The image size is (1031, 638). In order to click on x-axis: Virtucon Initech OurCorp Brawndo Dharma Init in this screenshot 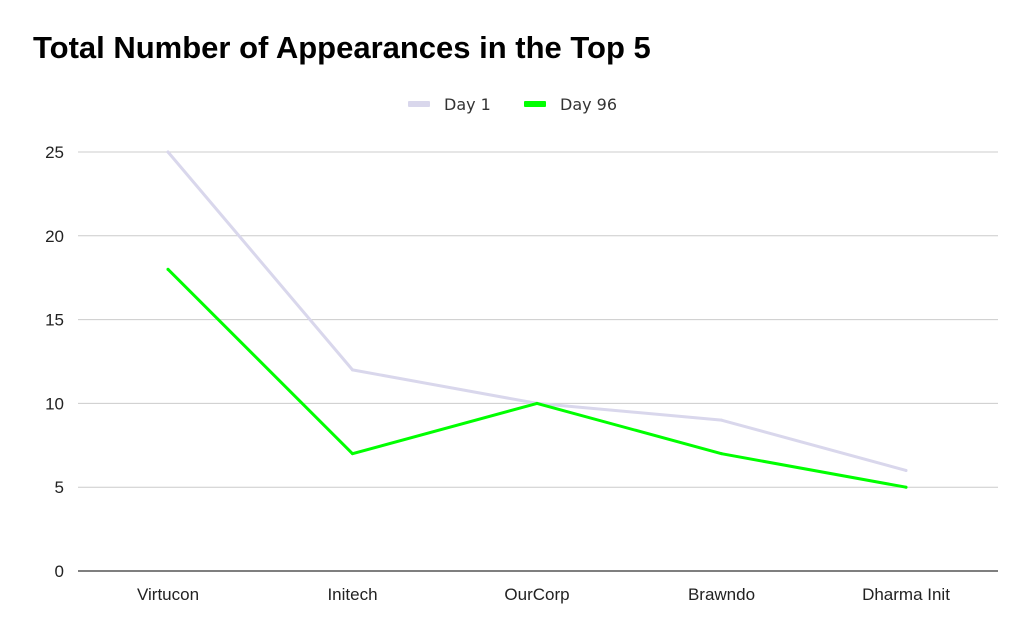, I will do `click(538, 587)`.